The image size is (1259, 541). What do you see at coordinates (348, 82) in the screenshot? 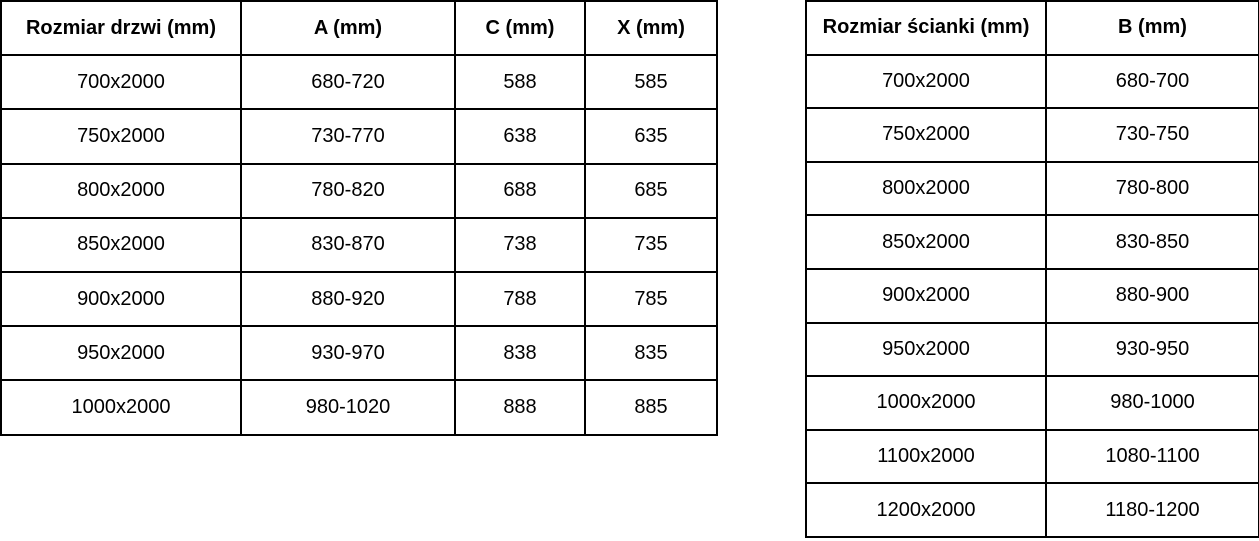
I see `table-cell: 680-720` at bounding box center [348, 82].